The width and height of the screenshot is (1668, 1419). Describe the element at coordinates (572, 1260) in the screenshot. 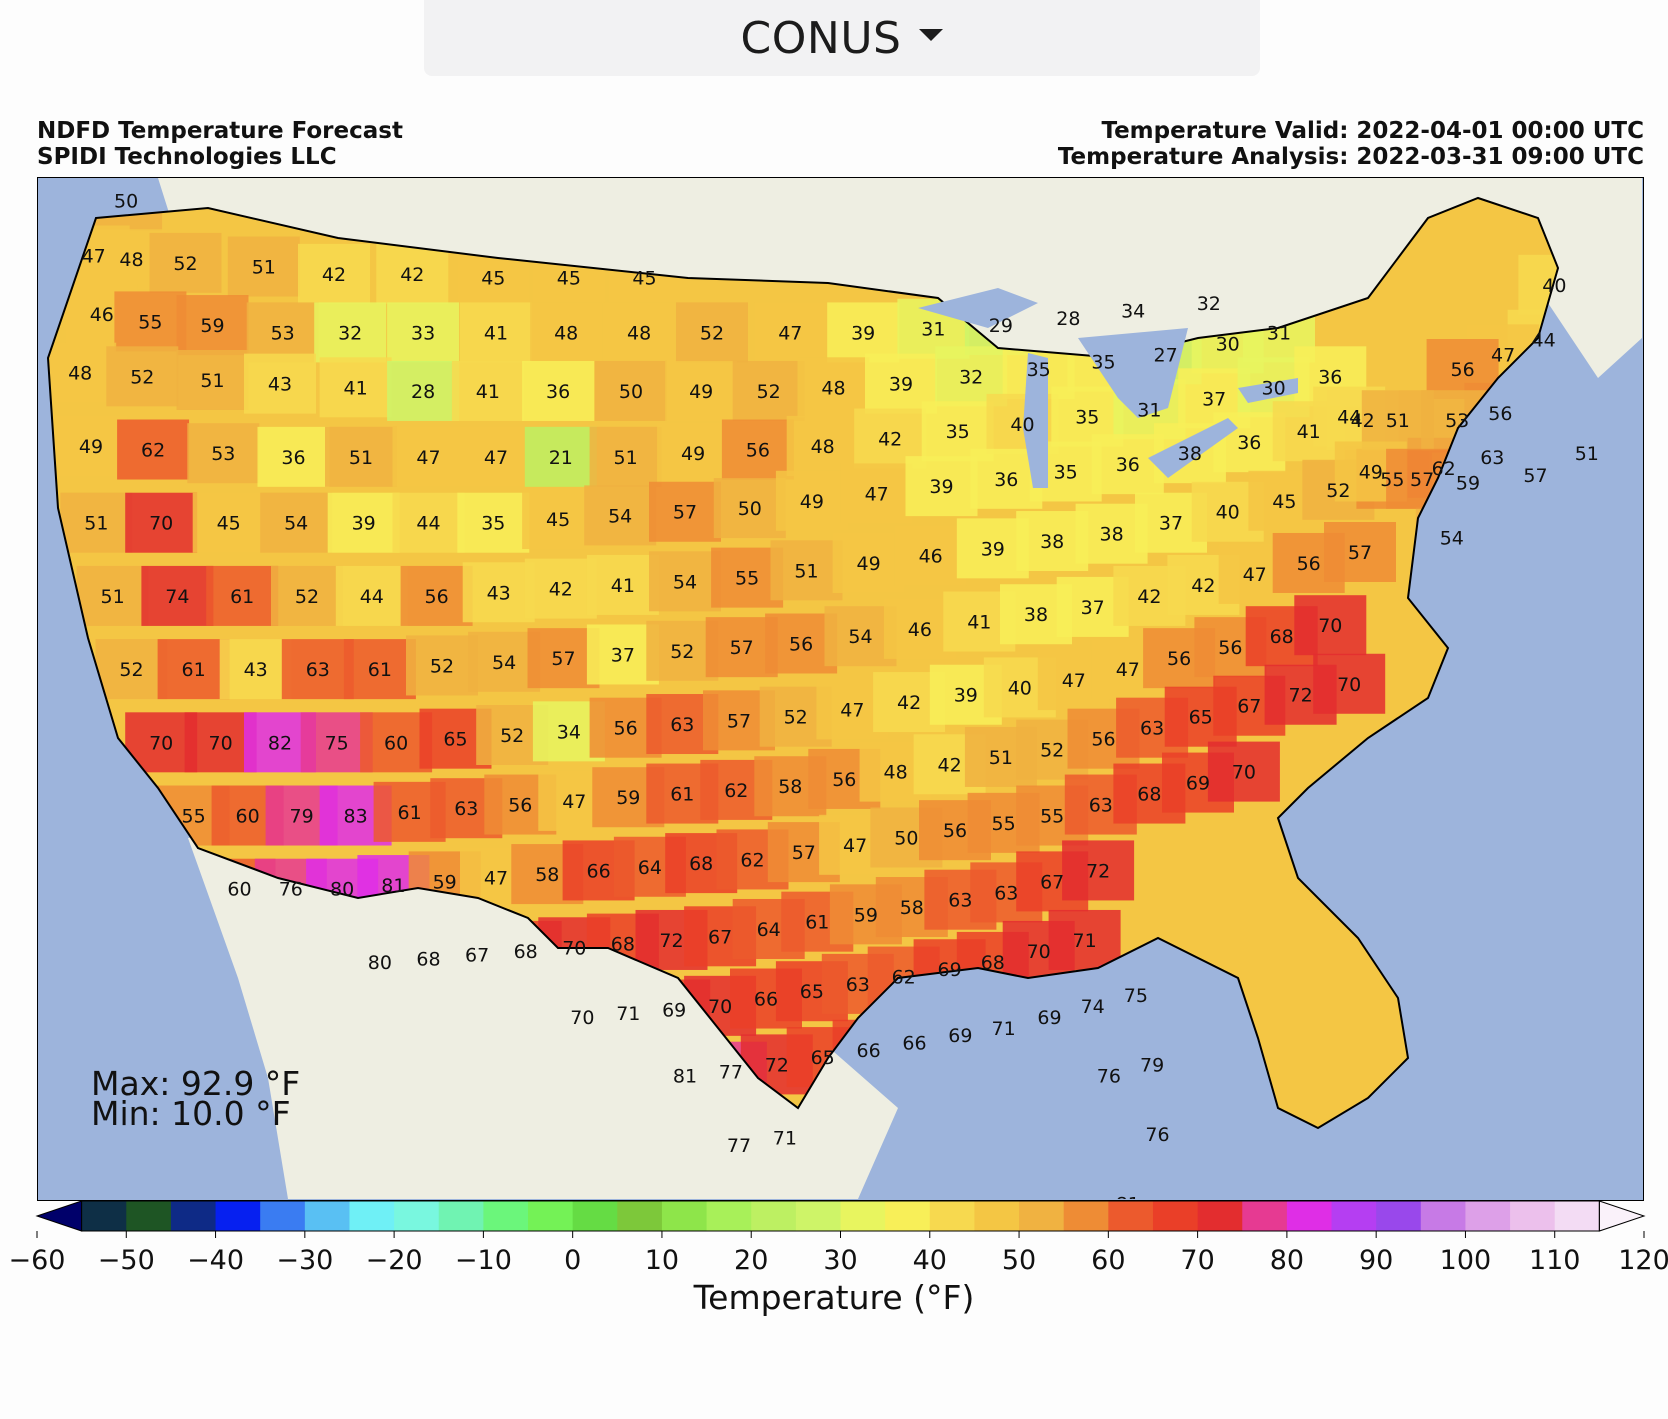

I see `colorbar-tick-label: 0` at that location.